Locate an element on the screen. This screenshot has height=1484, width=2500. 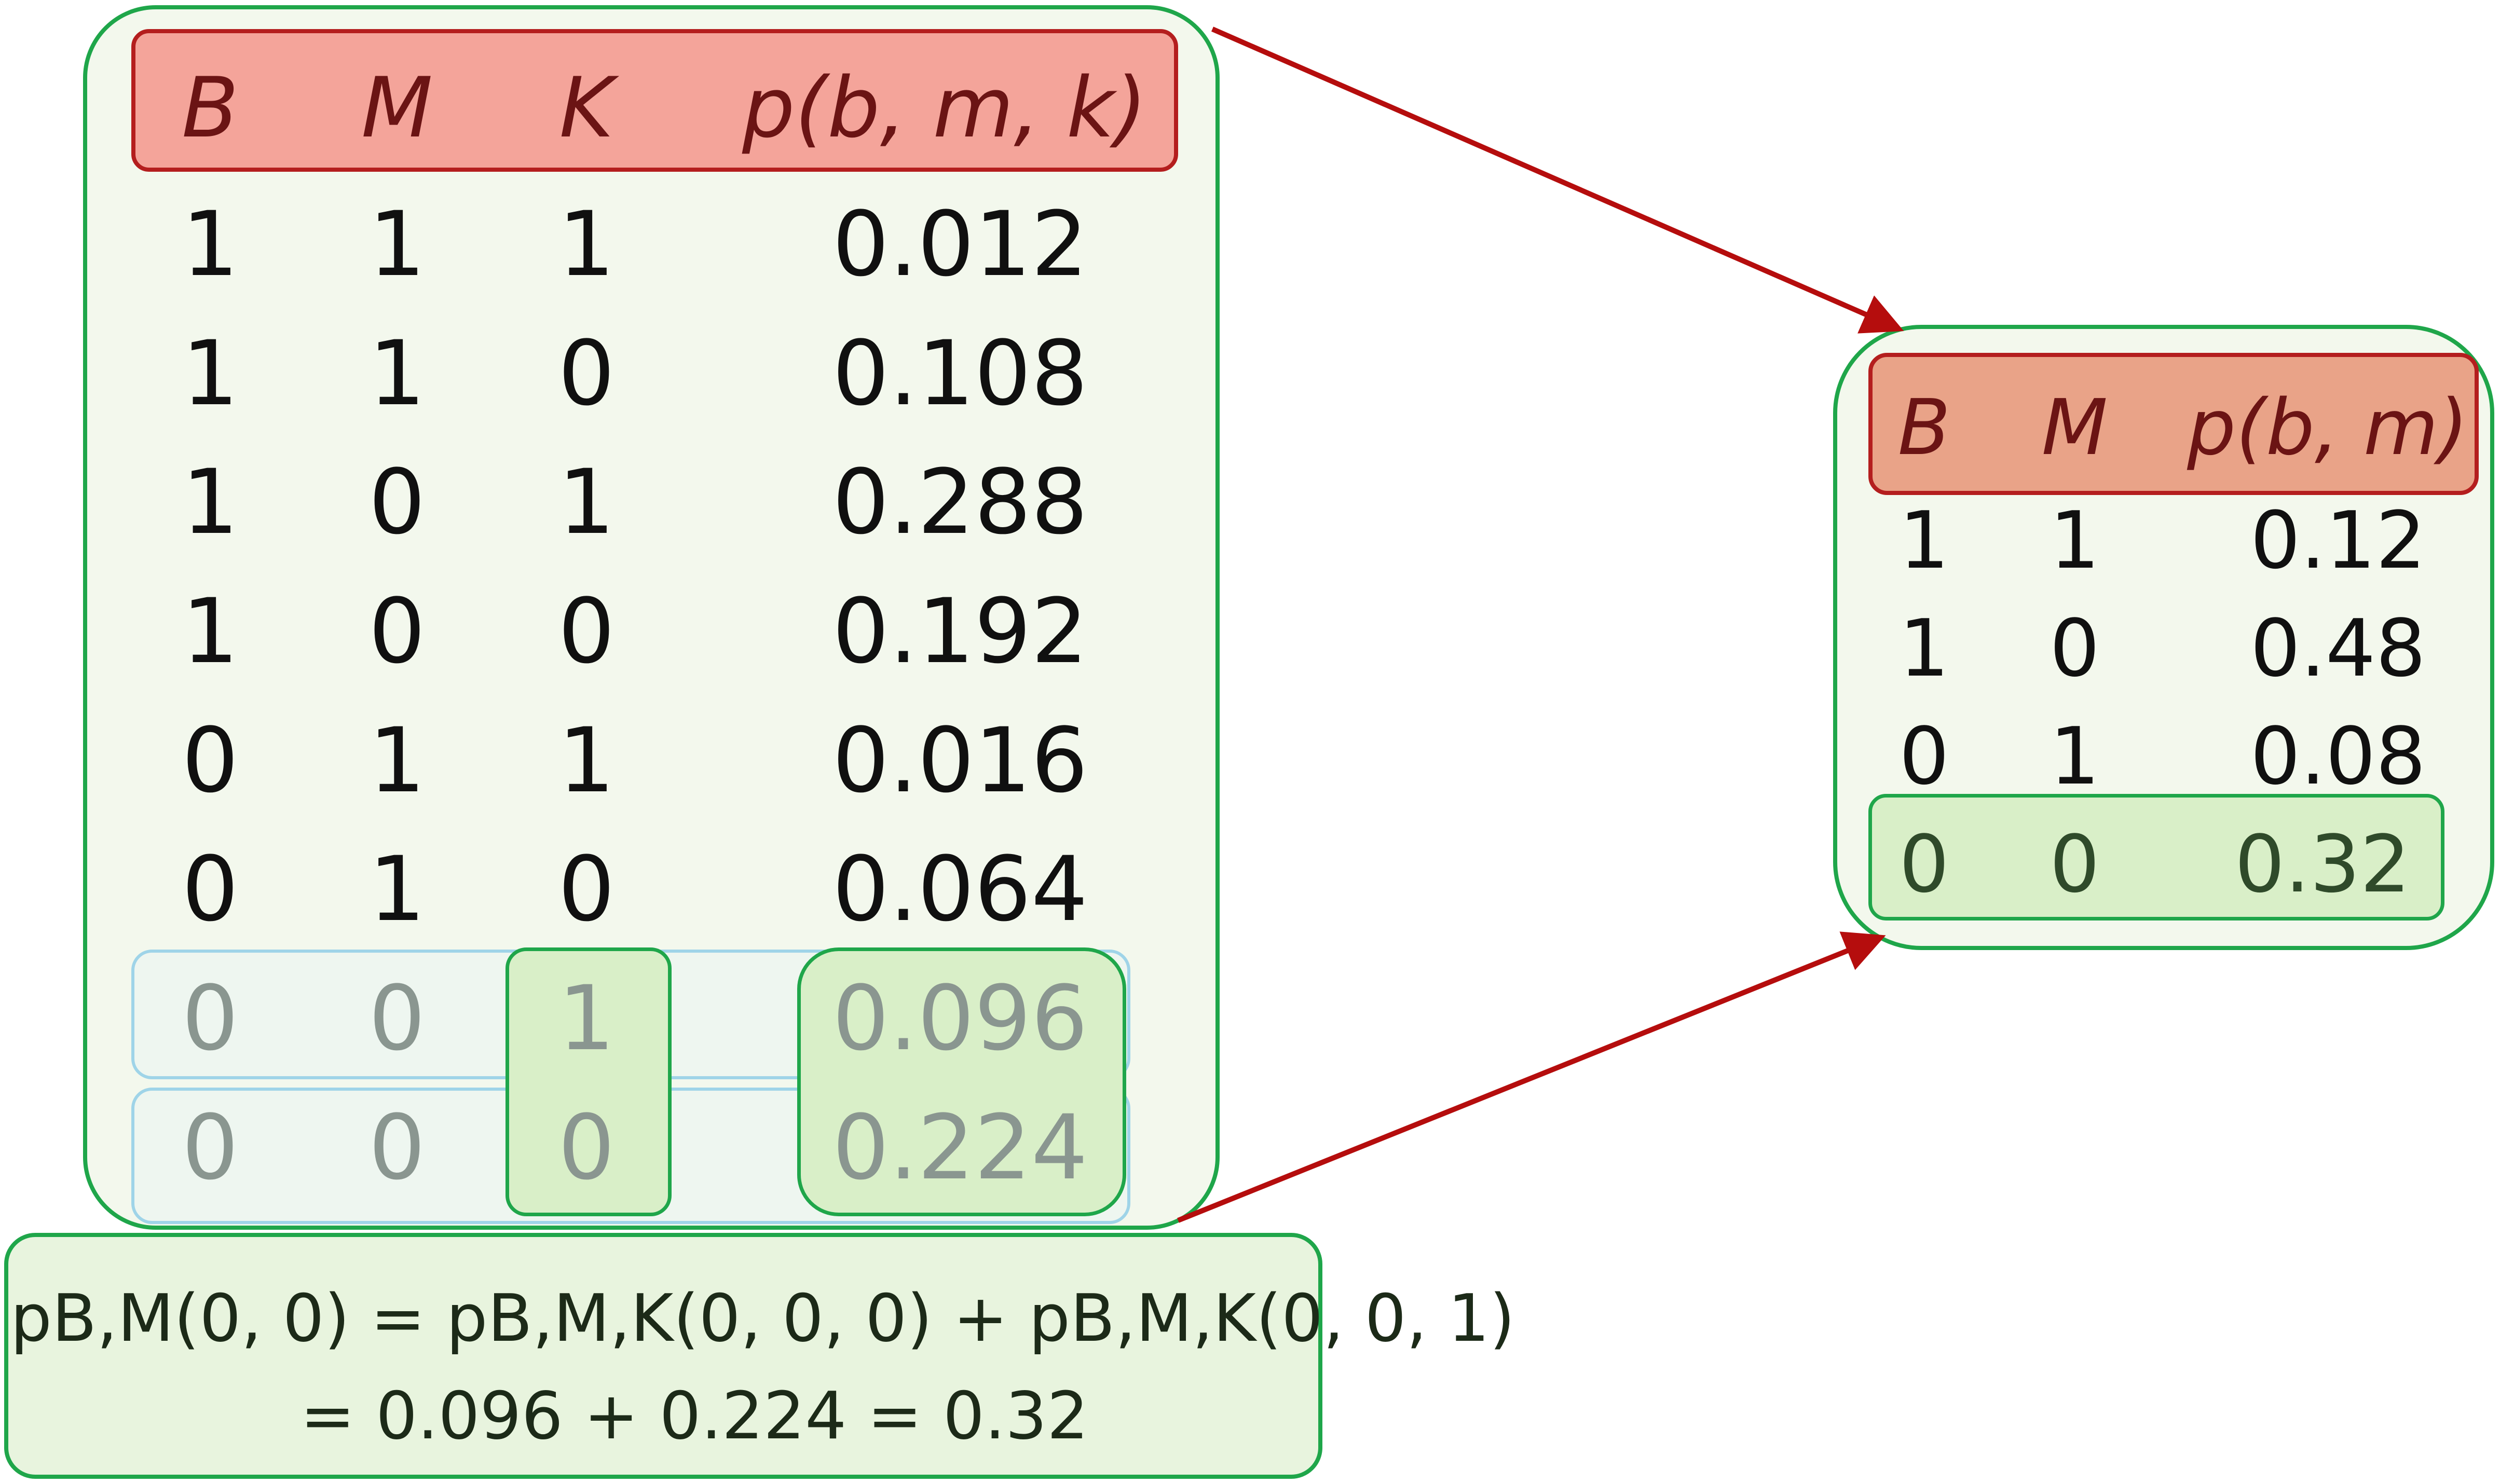
m-cell-p-r3: 0.32 is located at coordinates (2322, 864).